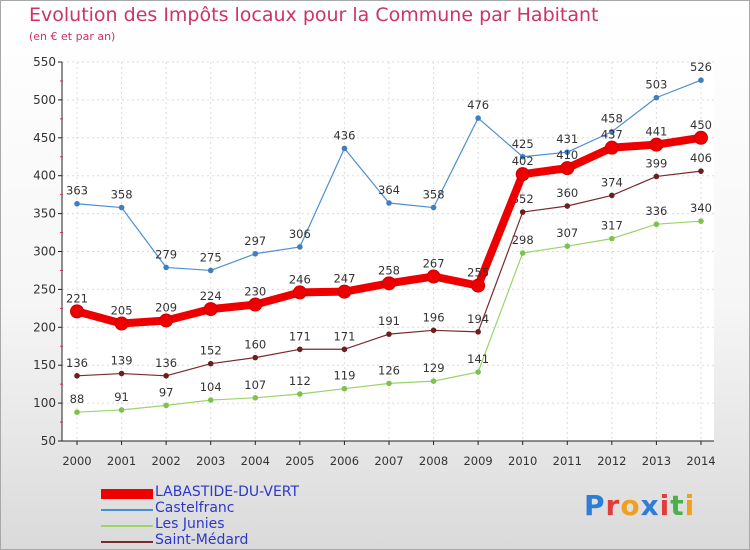  I want to click on data-label: 297, so click(255, 241).